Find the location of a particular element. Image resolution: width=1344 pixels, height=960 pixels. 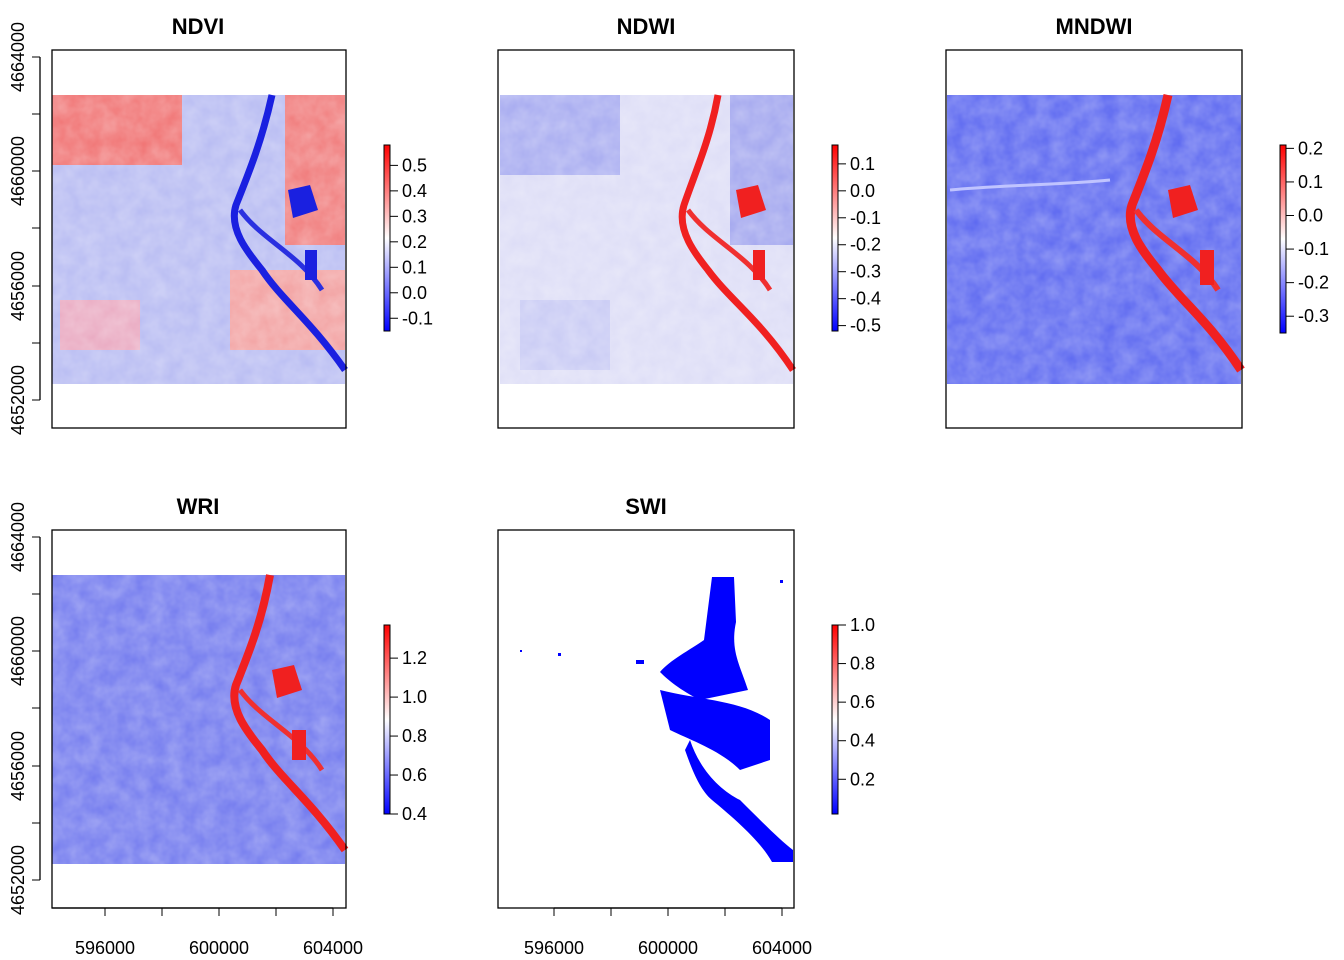

colorbar-tick-label: 0.3 is located at coordinates (414, 216).